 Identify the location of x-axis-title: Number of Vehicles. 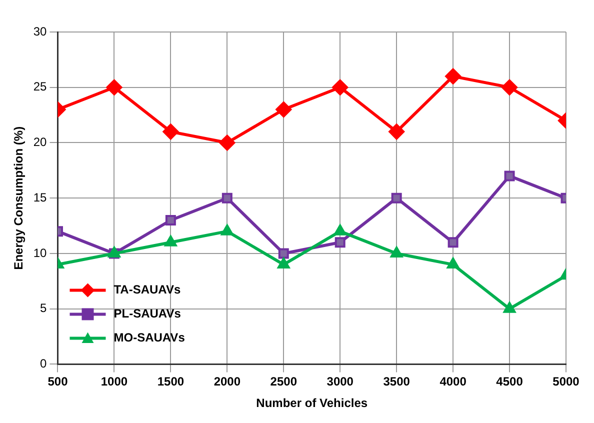
(312, 403).